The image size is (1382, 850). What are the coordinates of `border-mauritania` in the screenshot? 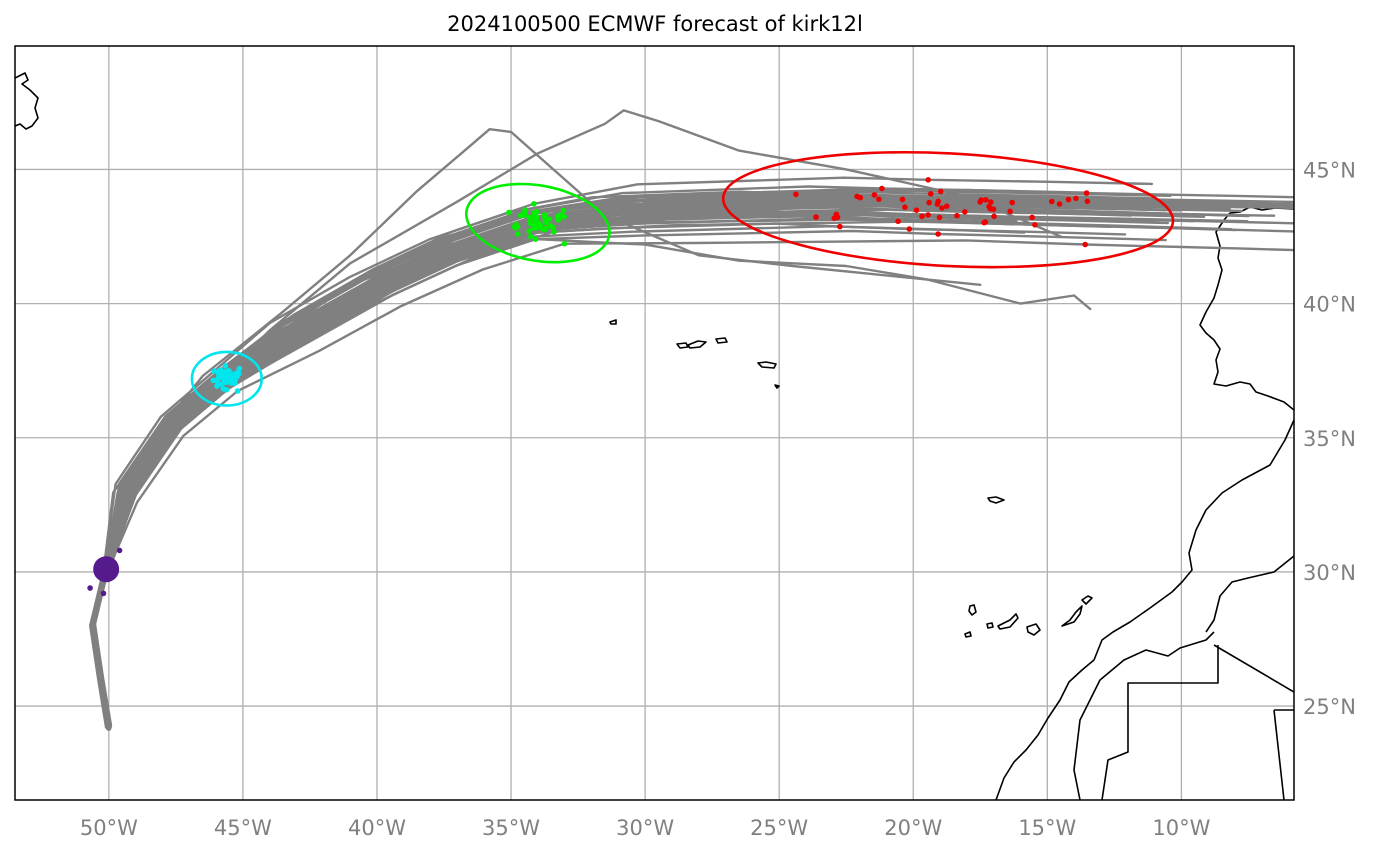 It's located at (1283, 754).